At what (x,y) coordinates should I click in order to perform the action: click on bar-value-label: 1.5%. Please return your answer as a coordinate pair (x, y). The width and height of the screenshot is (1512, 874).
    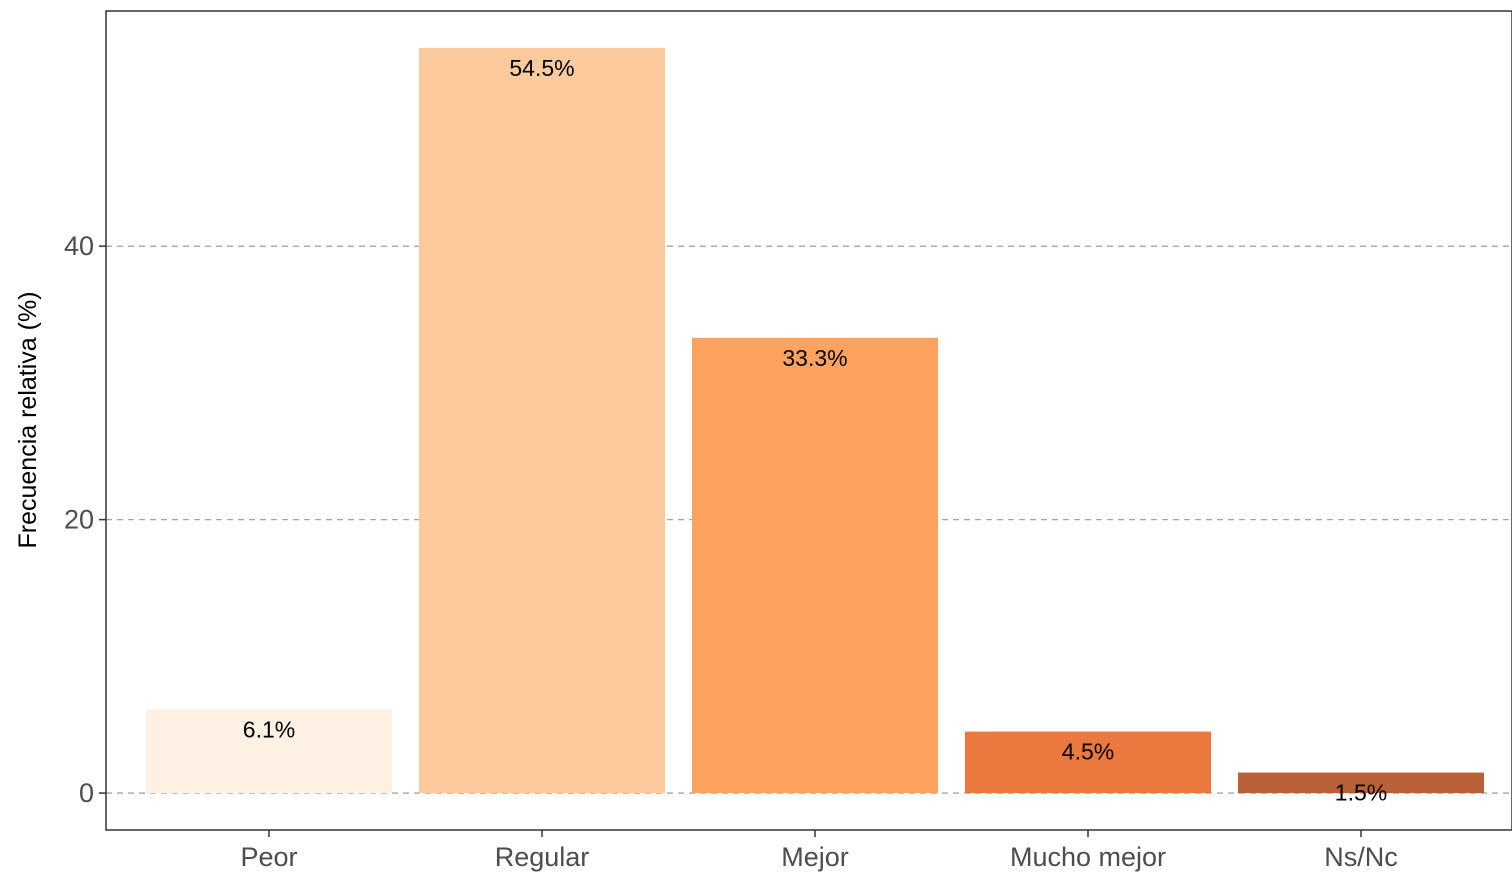
    Looking at the image, I should click on (1361, 793).